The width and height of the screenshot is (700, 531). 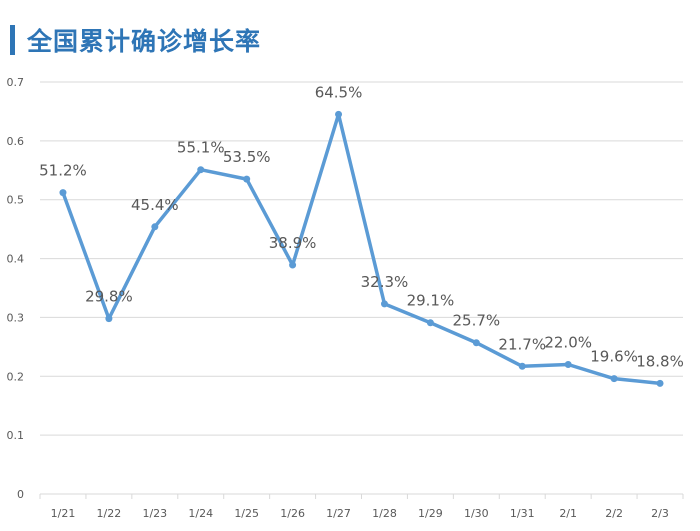 I want to click on title-accent-bar, so click(x=12, y=40).